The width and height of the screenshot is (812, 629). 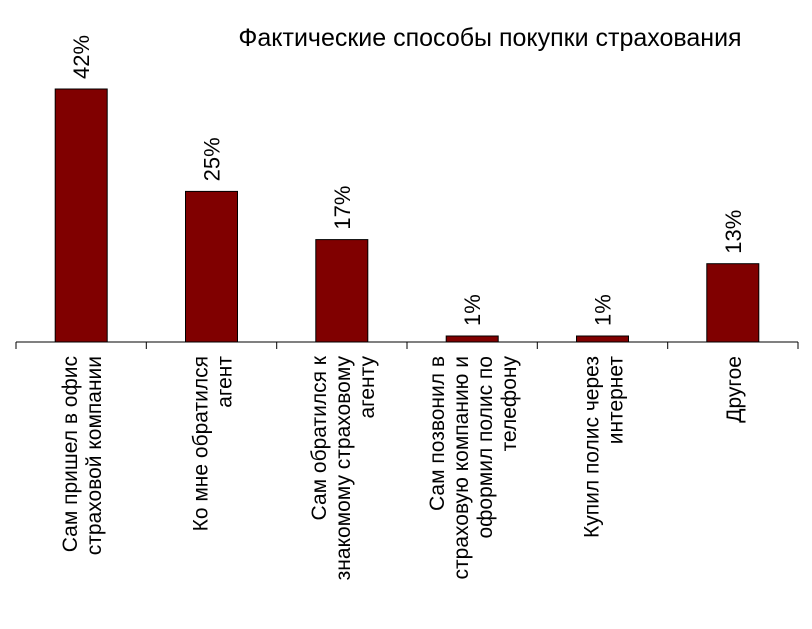 What do you see at coordinates (437, 433) in the screenshot?
I see `category-label-3-line-0: Сам позвонил в` at bounding box center [437, 433].